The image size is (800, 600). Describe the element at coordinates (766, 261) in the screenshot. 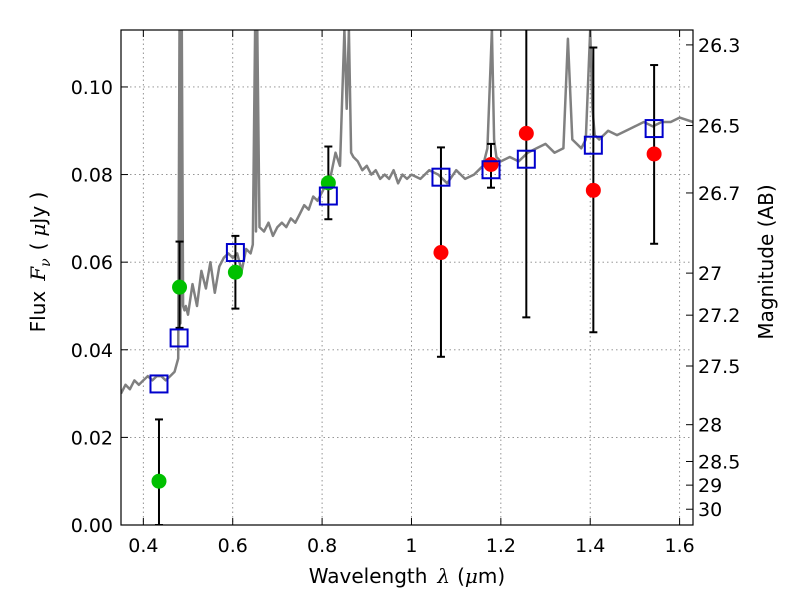

I see `y2-axis-title: Magnitude (AB)` at that location.